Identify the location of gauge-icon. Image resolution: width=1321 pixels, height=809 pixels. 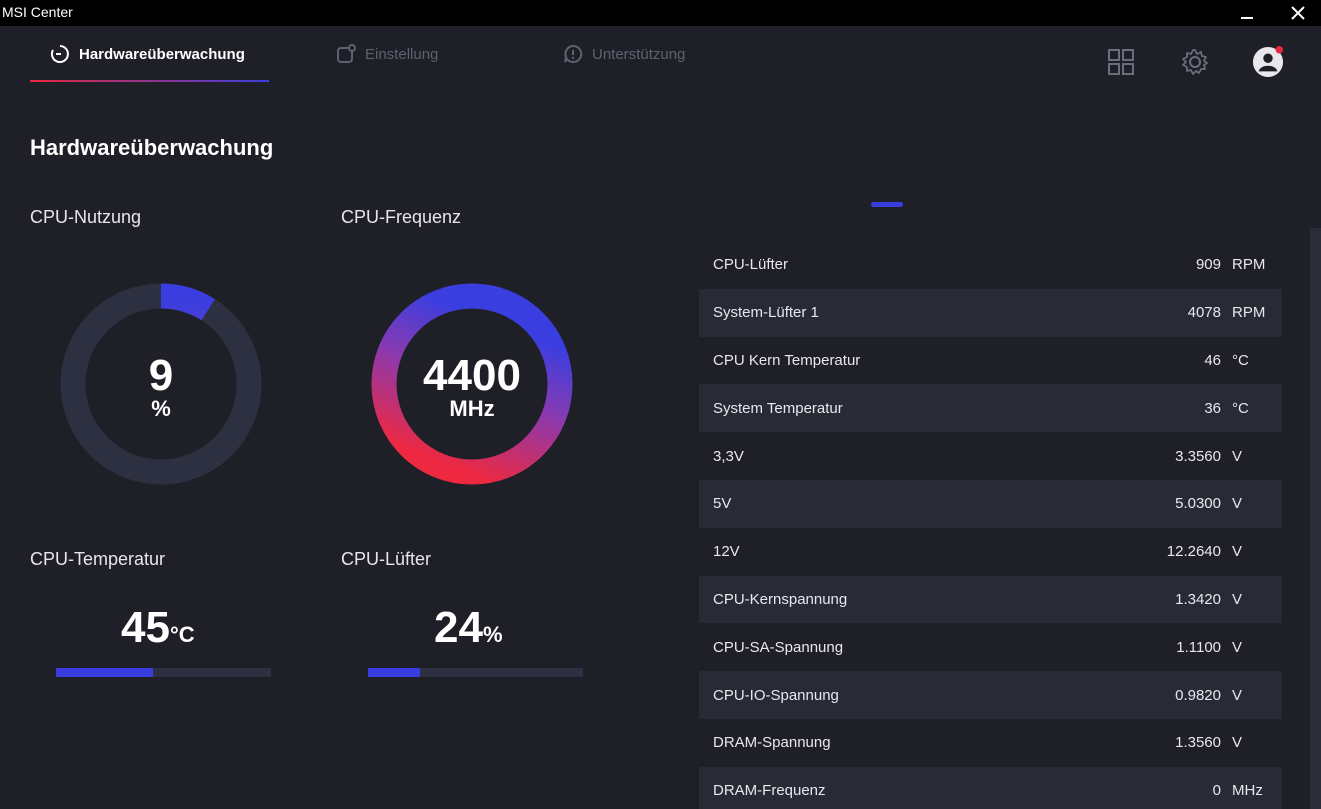
(60, 54).